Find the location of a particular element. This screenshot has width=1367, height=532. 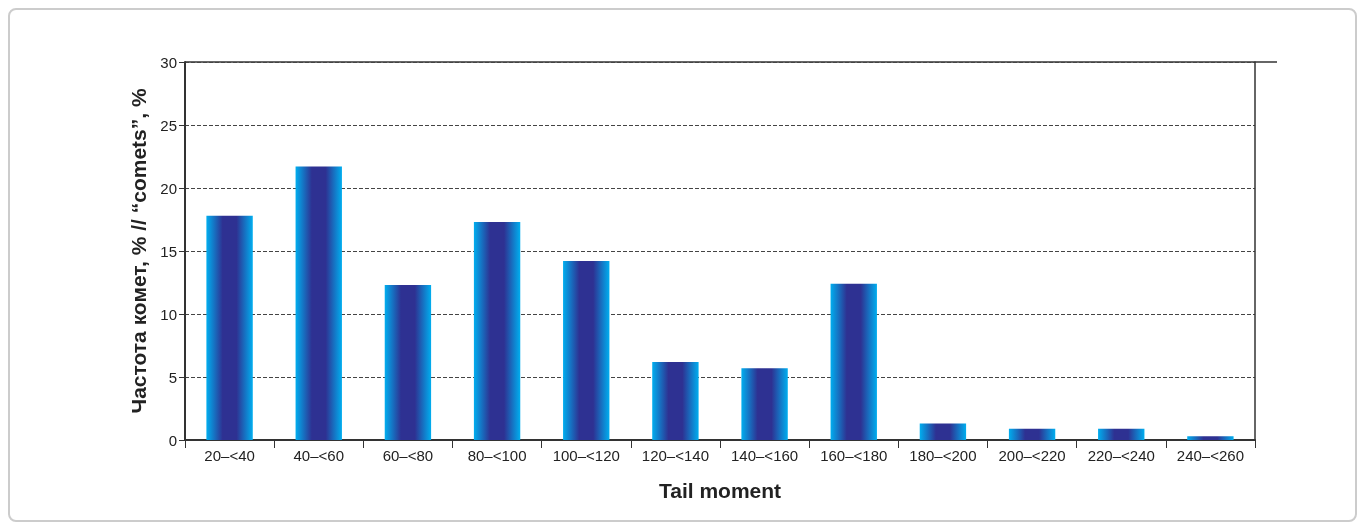

x-tick-label: 220–<240 is located at coordinates (1121, 455).